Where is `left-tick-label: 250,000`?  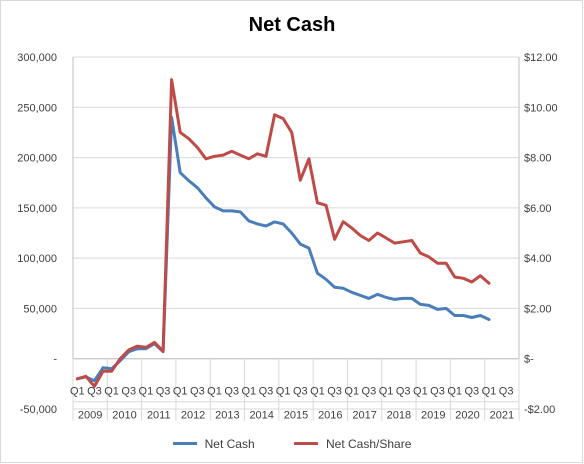 left-tick-label: 250,000 is located at coordinates (37, 108).